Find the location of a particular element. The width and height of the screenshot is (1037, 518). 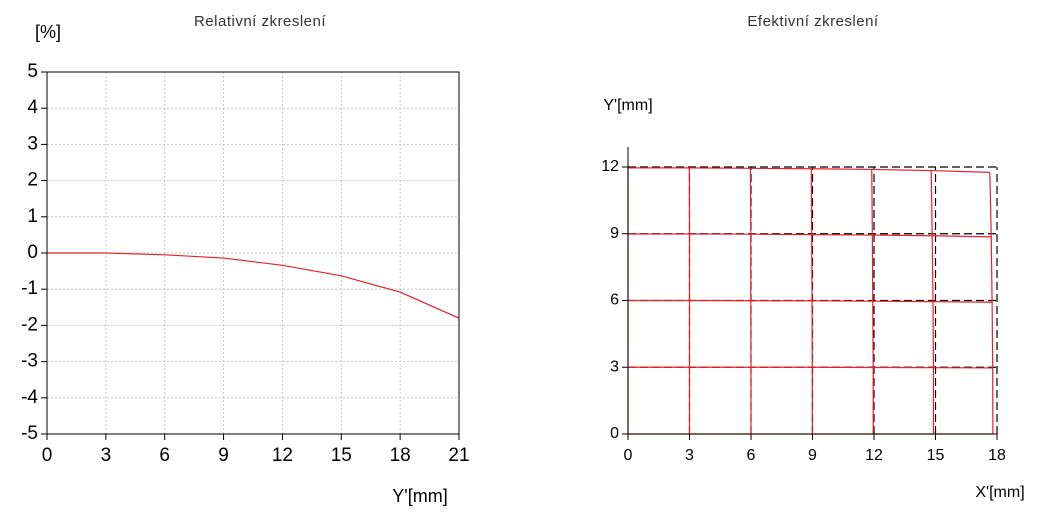

y-axis-label: Y'[mm] is located at coordinates (627, 105).